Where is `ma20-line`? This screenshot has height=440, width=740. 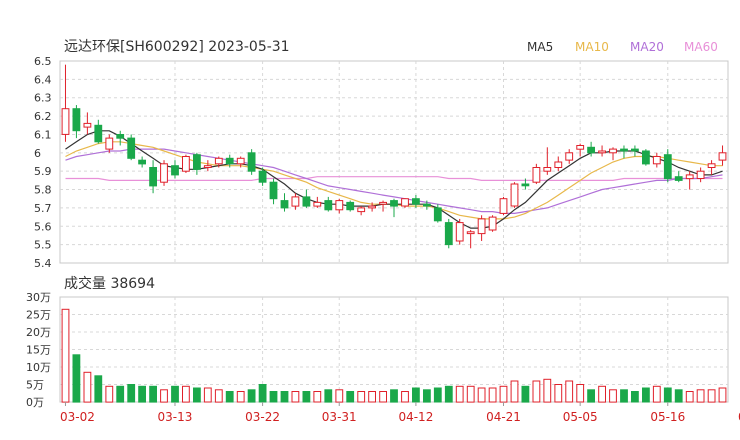
ma20-line is located at coordinates (394, 181).